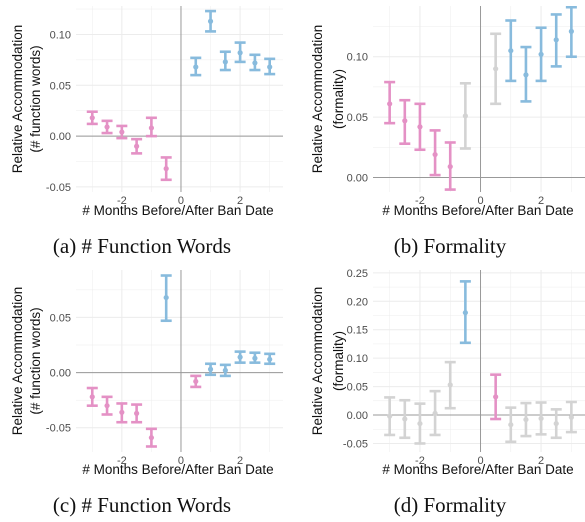  What do you see at coordinates (357, 274) in the screenshot?
I see `y-tick-label: 0.25` at bounding box center [357, 274].